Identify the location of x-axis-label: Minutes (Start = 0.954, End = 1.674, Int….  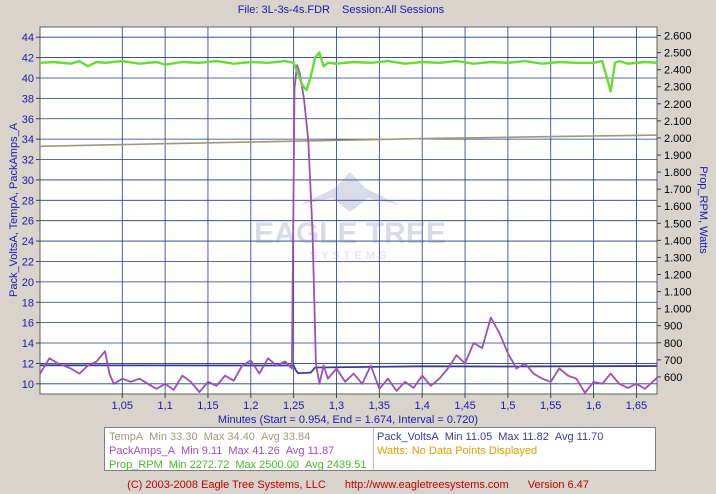
(348, 420).